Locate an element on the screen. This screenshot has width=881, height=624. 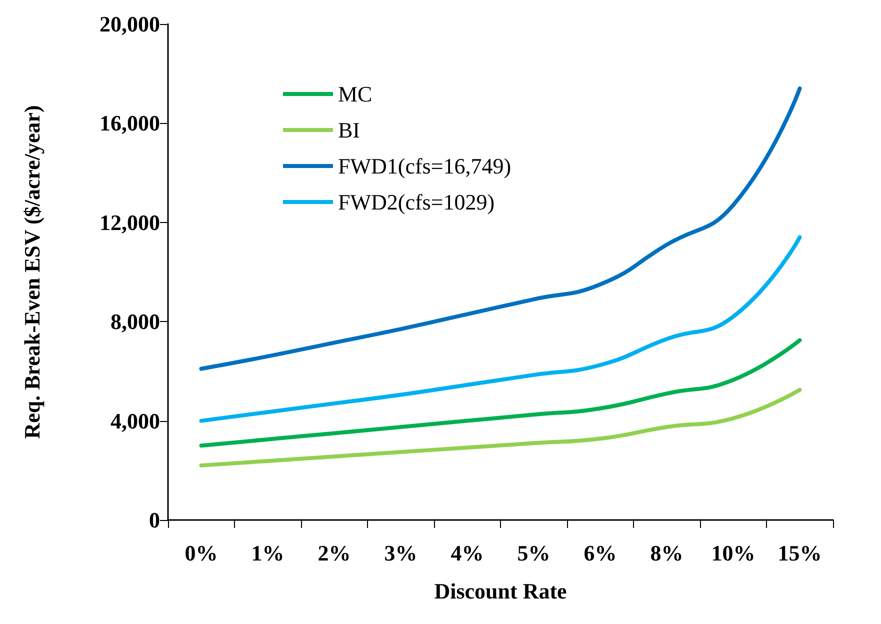
x-tick-label: 5% is located at coordinates (533, 553).